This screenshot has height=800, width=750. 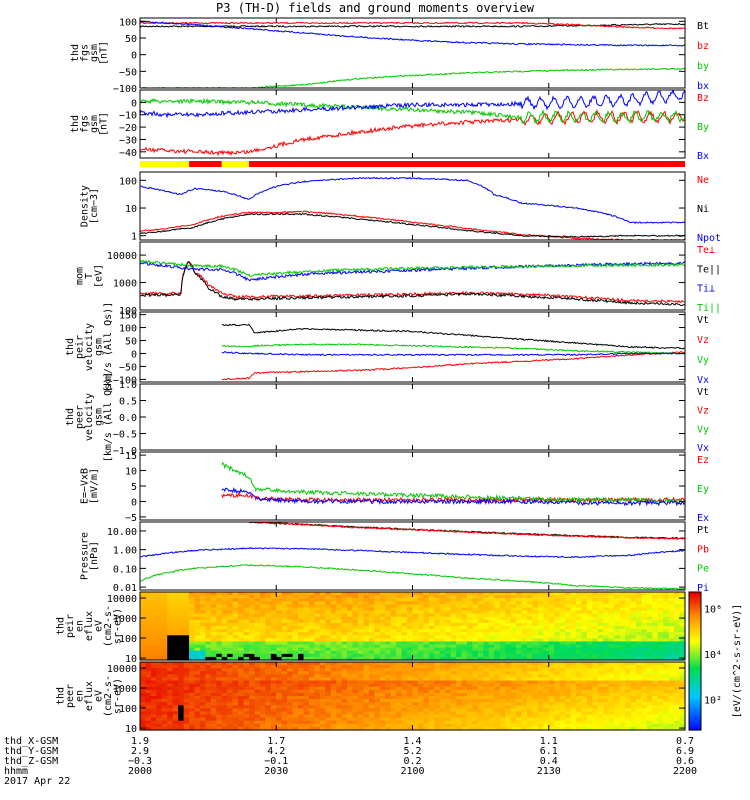 What do you see at coordinates (703, 26) in the screenshot?
I see `legend-entry: Bt` at bounding box center [703, 26].